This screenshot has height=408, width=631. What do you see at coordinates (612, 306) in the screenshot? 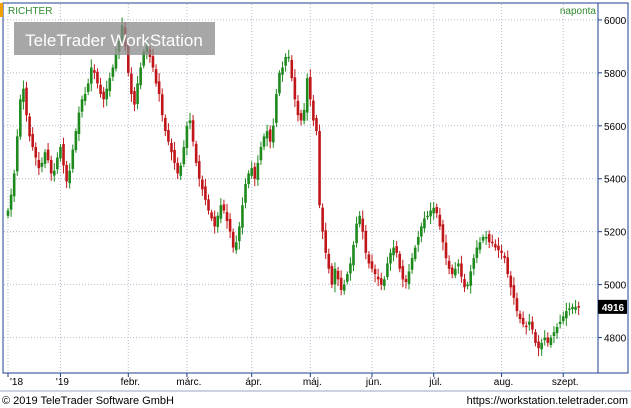
I see `current-price-badge: 4916` at bounding box center [612, 306].